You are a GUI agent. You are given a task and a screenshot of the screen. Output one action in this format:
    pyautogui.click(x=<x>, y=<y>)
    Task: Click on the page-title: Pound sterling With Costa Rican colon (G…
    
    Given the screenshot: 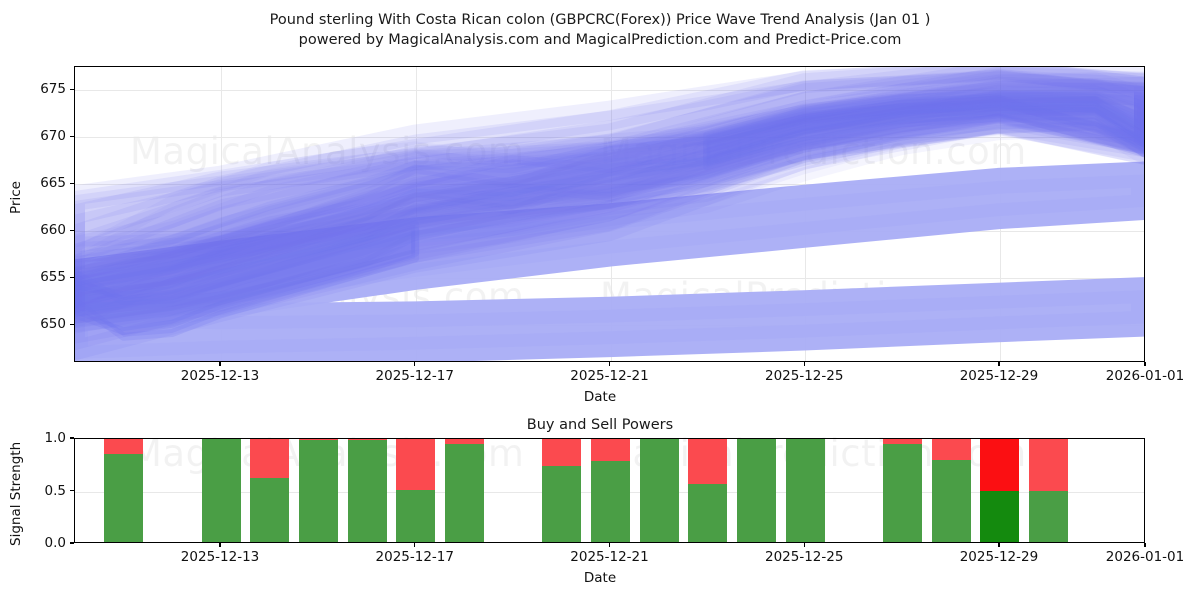 What is the action you would take?
    pyautogui.click(x=600, y=30)
    